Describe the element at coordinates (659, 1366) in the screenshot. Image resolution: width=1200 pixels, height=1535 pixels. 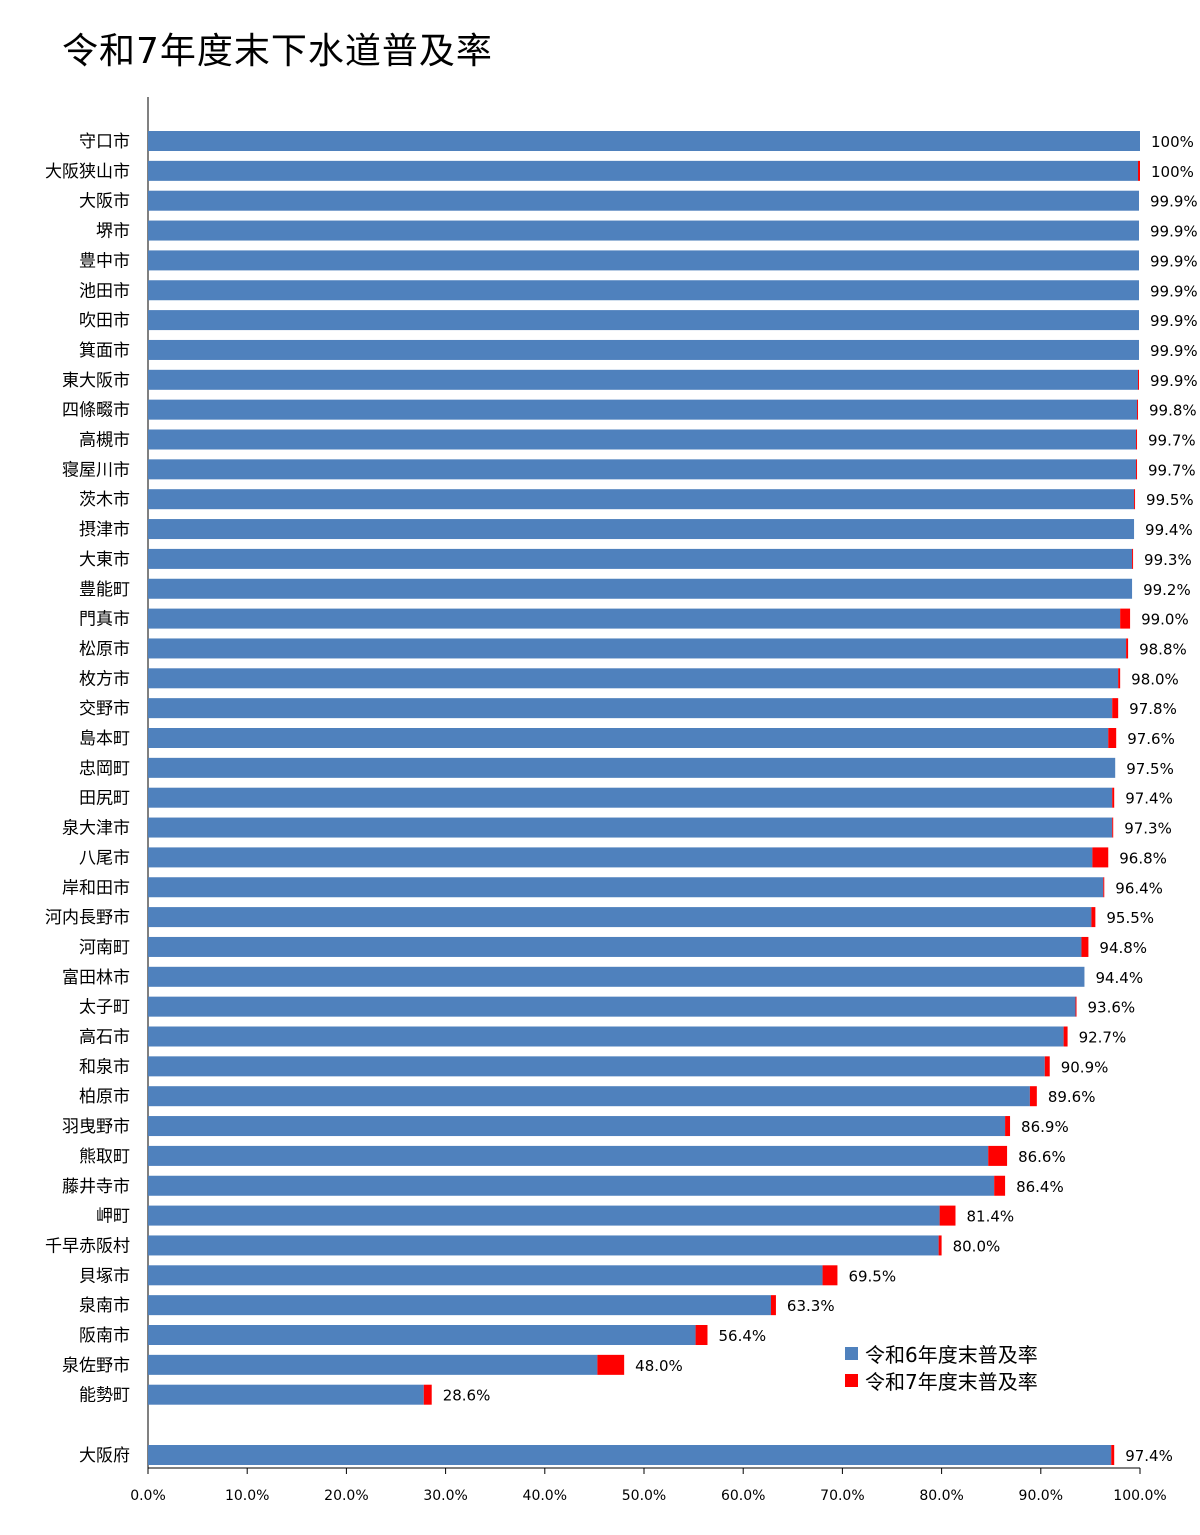
I see `data-label: 48.0%` at that location.